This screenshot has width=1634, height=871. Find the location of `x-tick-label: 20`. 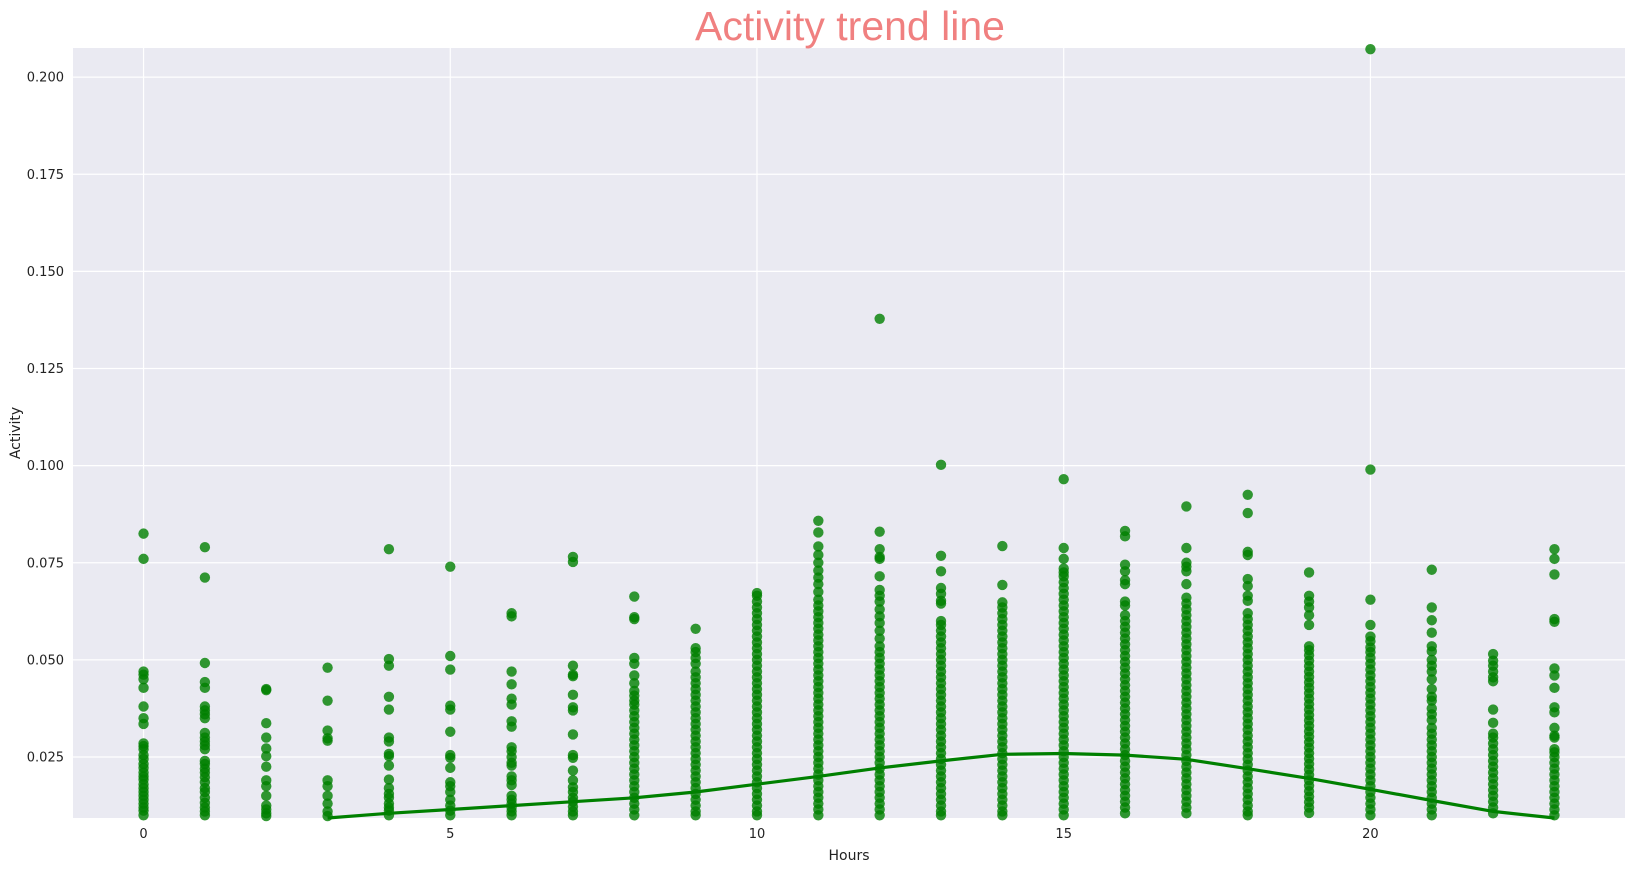

x-tick-label: 20 is located at coordinates (1370, 834).